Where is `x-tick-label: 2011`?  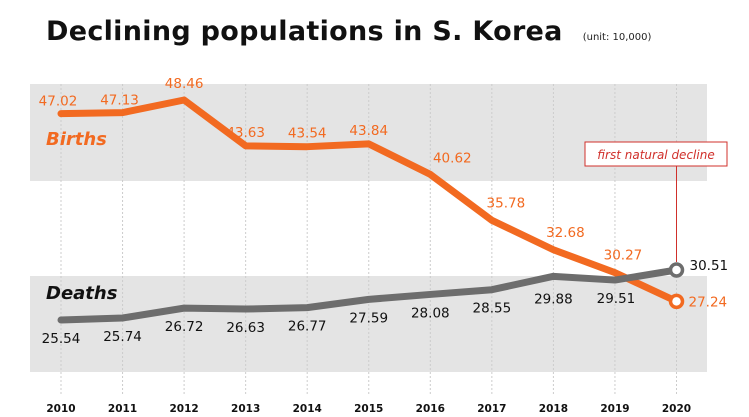
x-tick-label: 2011 is located at coordinates (122, 409).